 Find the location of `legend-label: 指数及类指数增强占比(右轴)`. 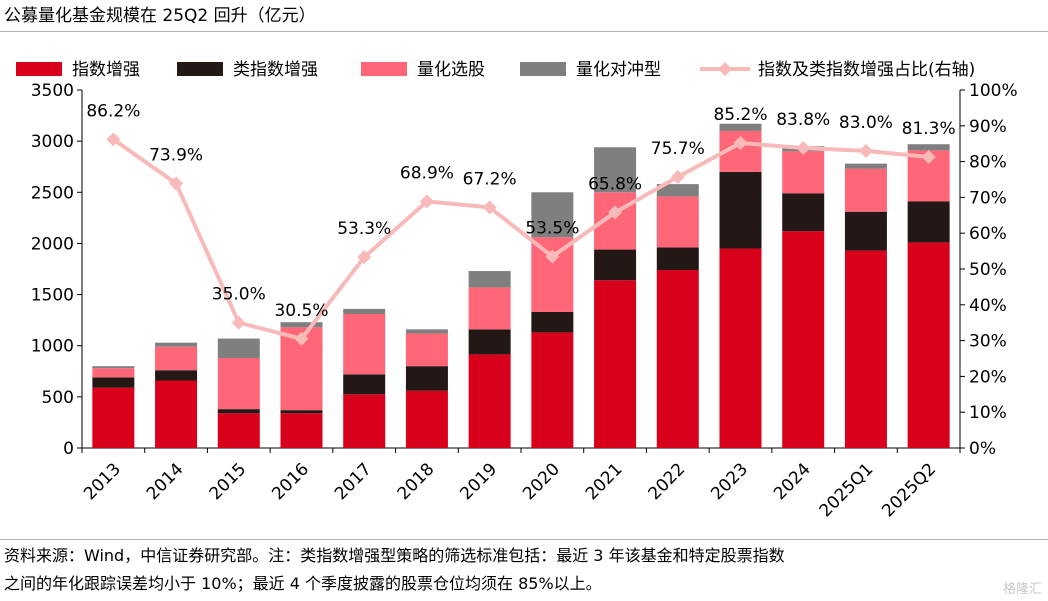

legend-label: 指数及类指数增强占比(右轴) is located at coordinates (866, 70).